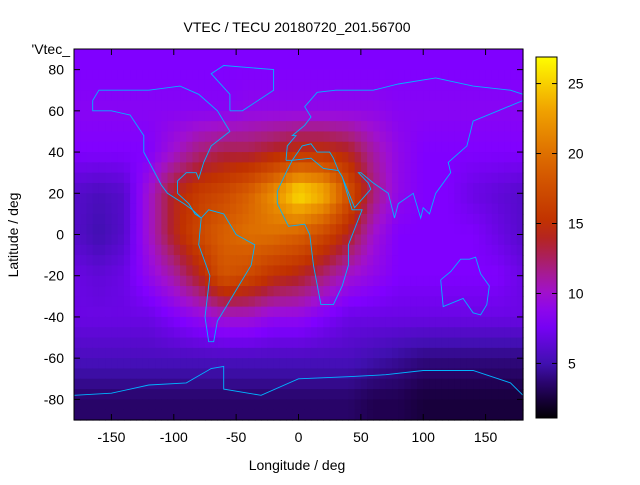 This screenshot has width=640, height=485. What do you see at coordinates (404, 119) in the screenshot?
I see `coastline` at bounding box center [404, 119].